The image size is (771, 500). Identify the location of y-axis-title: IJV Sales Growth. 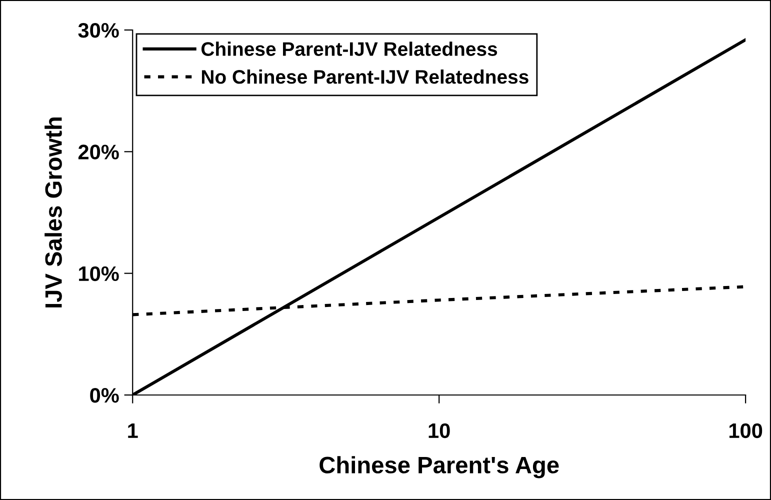
(53, 213).